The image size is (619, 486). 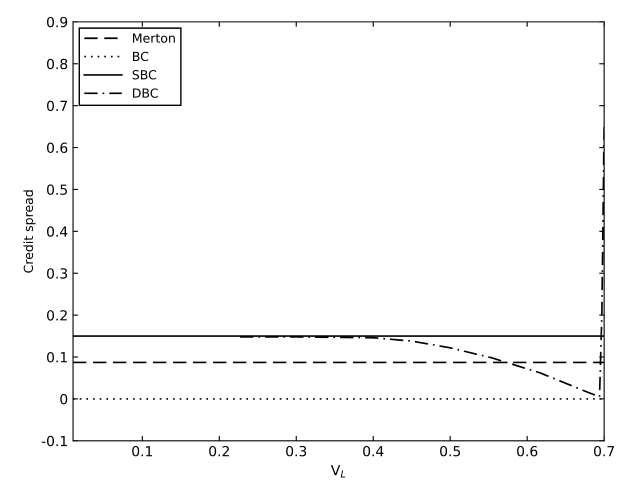 What do you see at coordinates (57, 22) in the screenshot?
I see `y-tick-label: 0.9` at bounding box center [57, 22].